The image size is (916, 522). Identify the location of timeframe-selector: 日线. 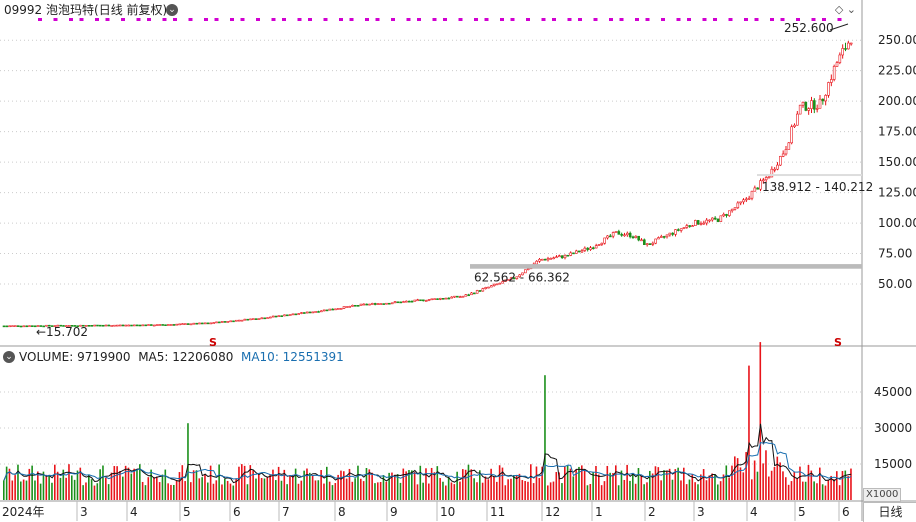
(889, 512).